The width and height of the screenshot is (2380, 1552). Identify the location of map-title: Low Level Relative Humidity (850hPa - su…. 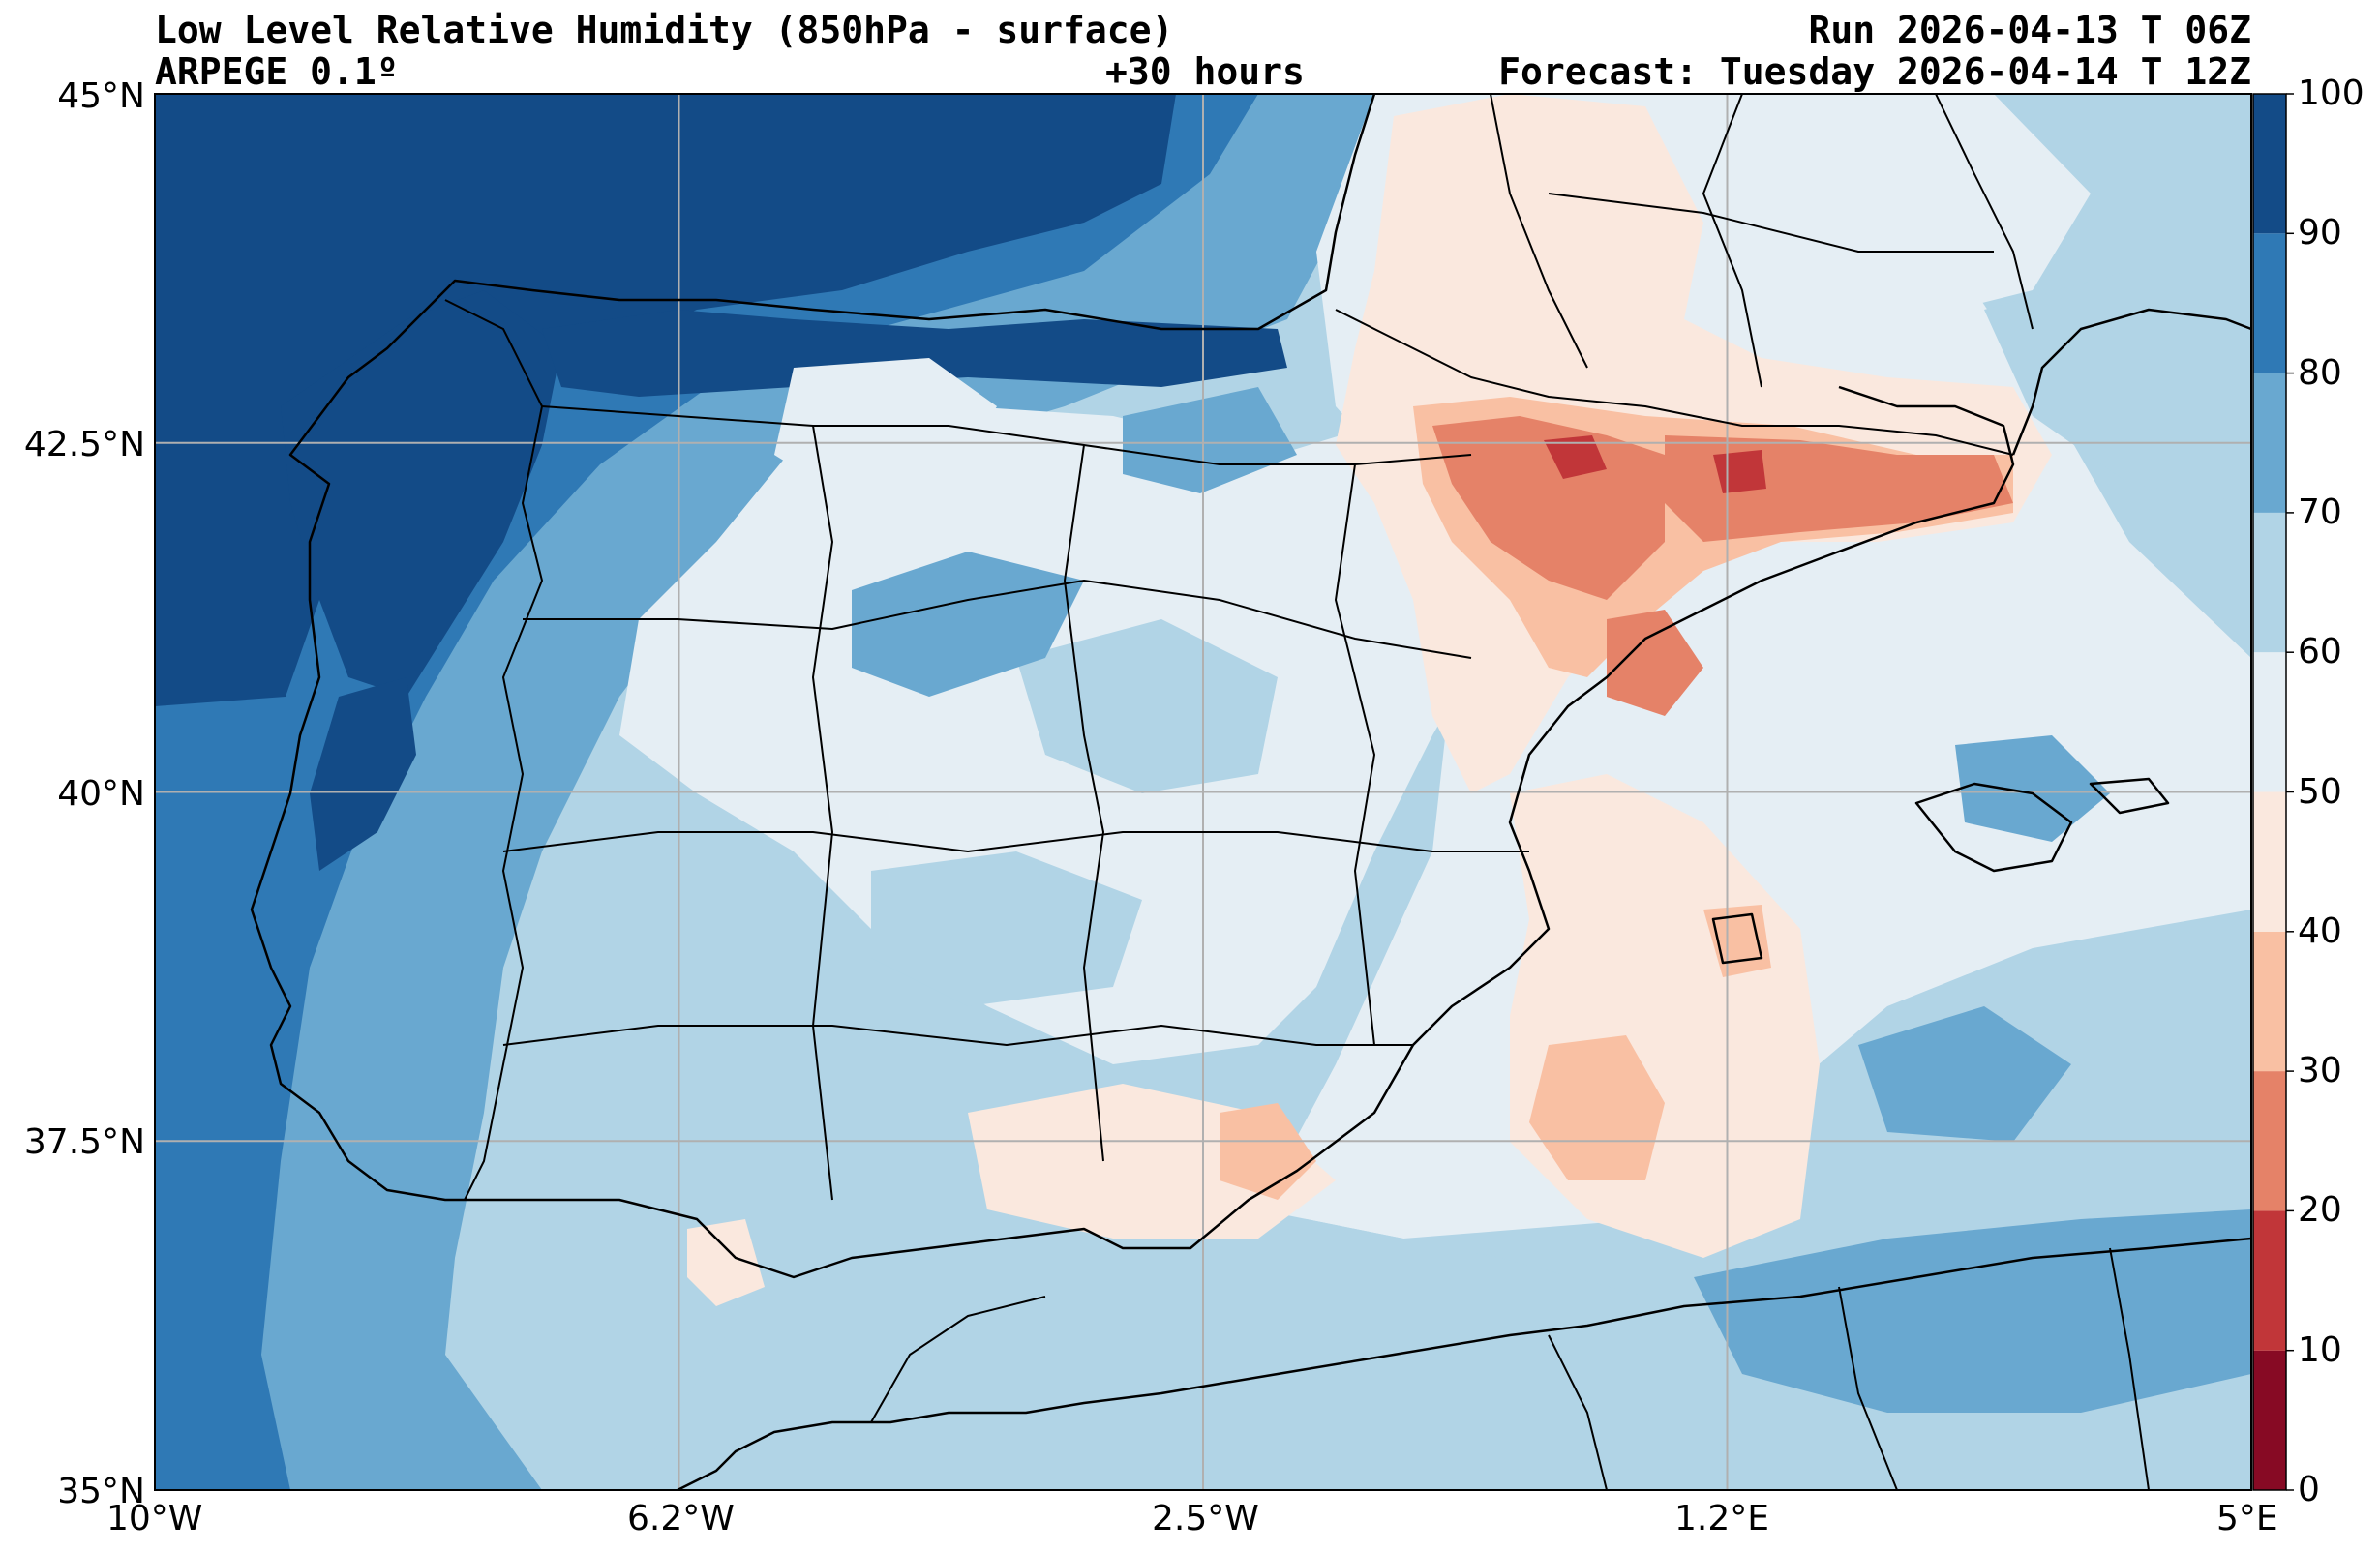
(665, 30).